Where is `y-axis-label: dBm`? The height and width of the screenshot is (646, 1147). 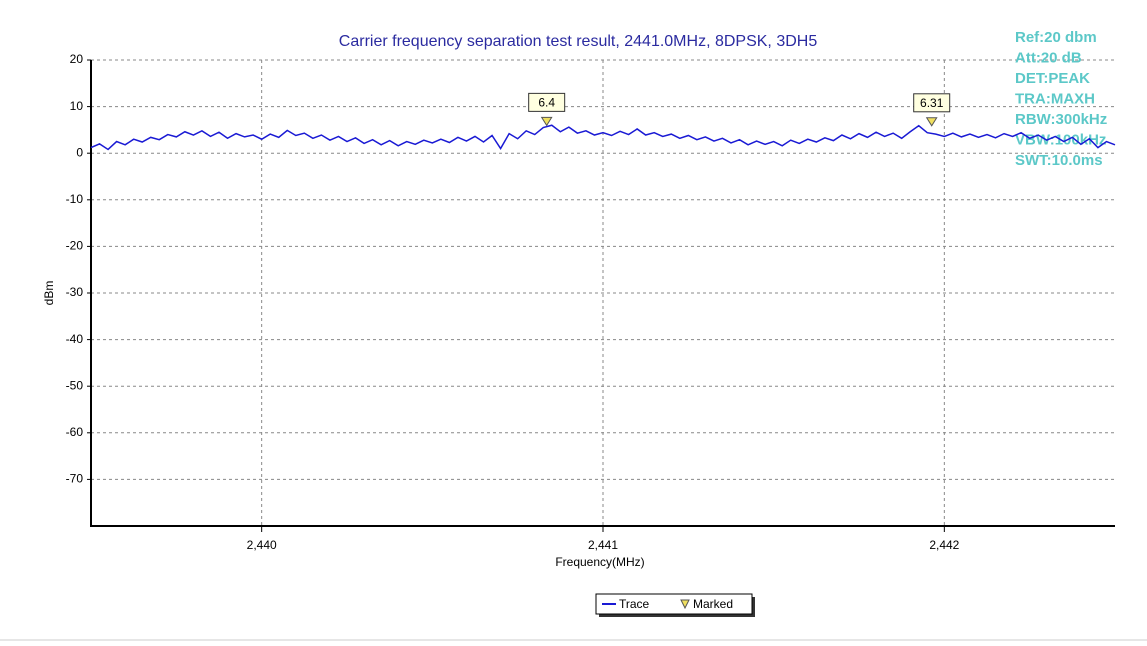
y-axis-label: dBm is located at coordinates (49, 293).